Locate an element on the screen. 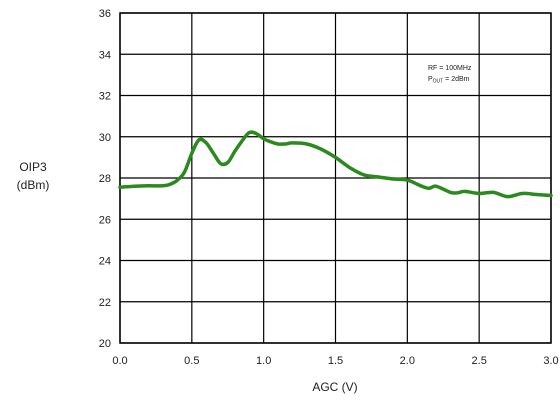  y-tick-label: 36 is located at coordinates (105, 14).